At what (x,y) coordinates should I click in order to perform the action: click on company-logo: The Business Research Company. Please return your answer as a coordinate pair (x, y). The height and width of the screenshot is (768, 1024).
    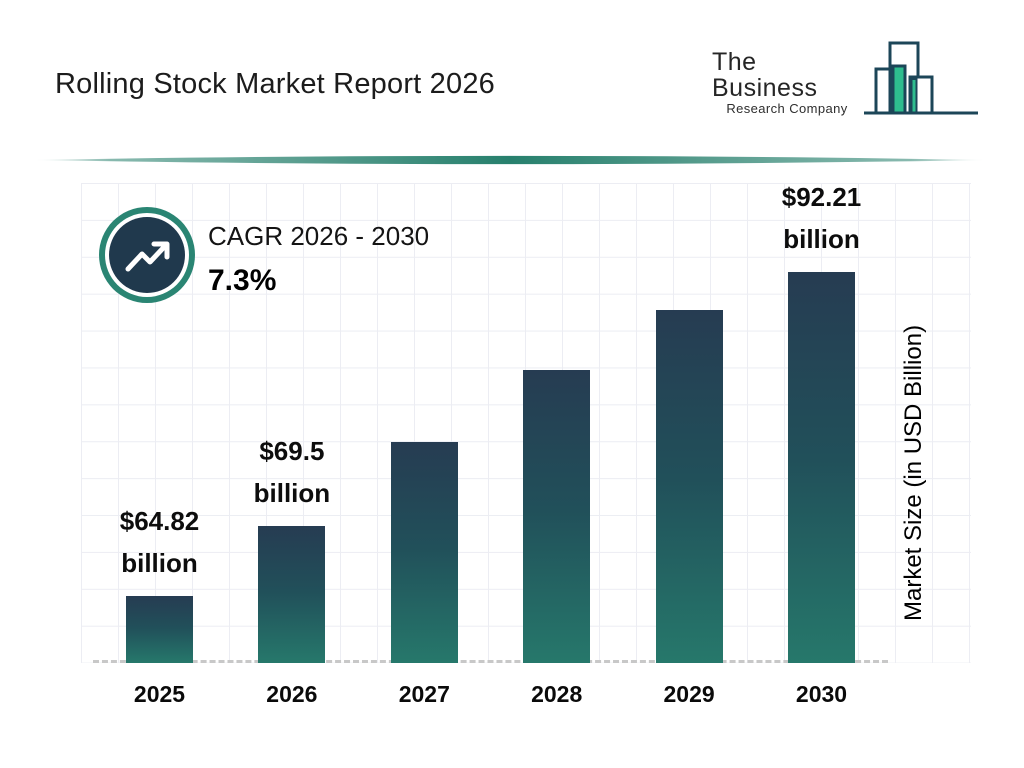
    Looking at the image, I should click on (846, 80).